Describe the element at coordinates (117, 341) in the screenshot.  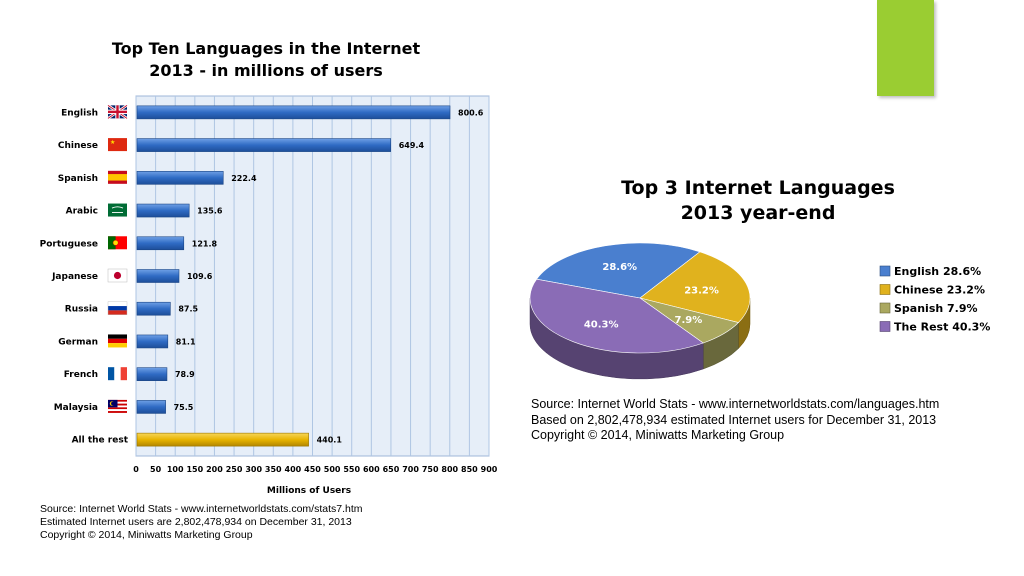
I see `germany-flag-icon` at that location.